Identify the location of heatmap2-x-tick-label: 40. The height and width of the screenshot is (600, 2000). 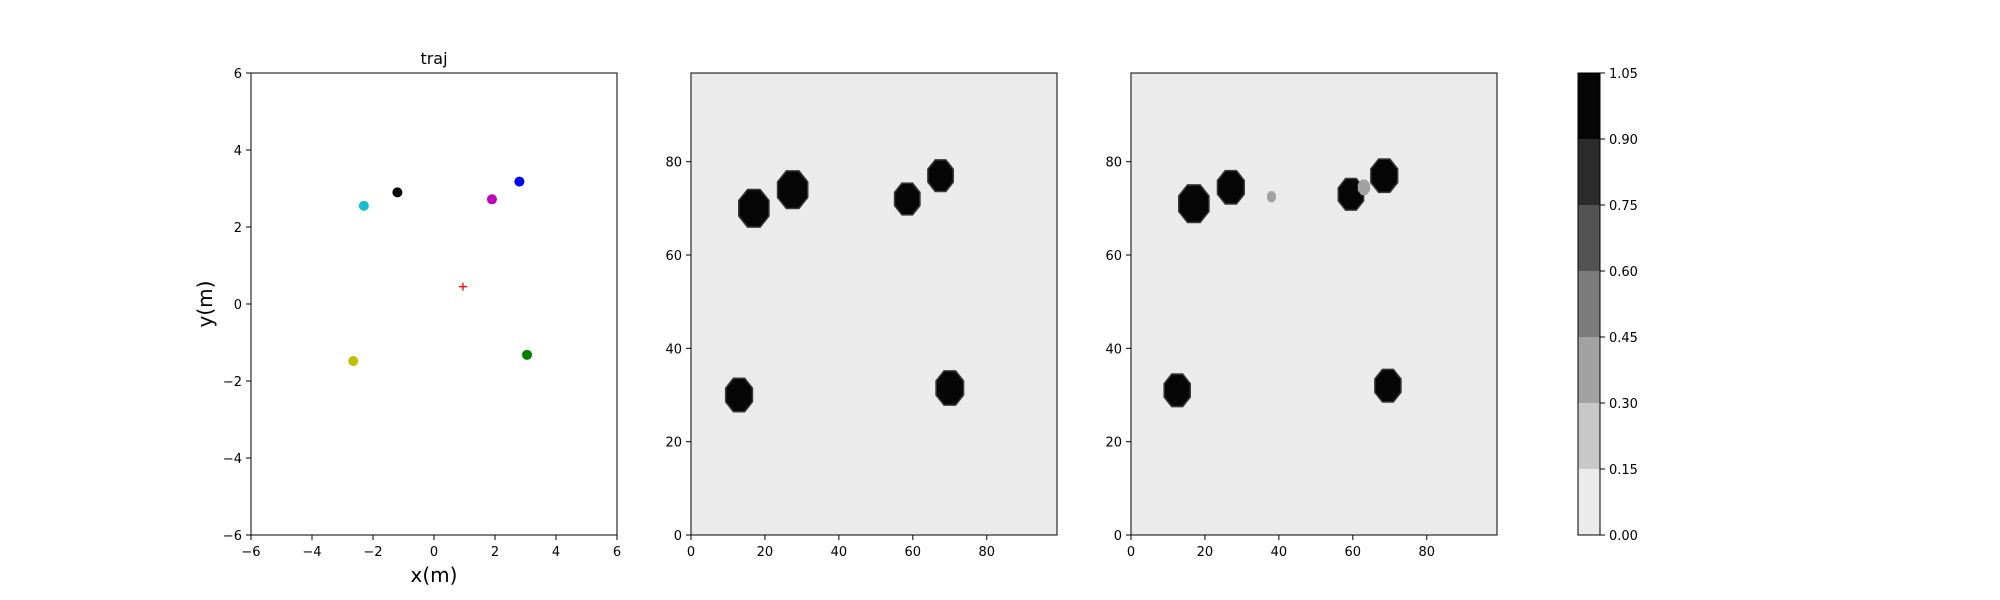
(1279, 552).